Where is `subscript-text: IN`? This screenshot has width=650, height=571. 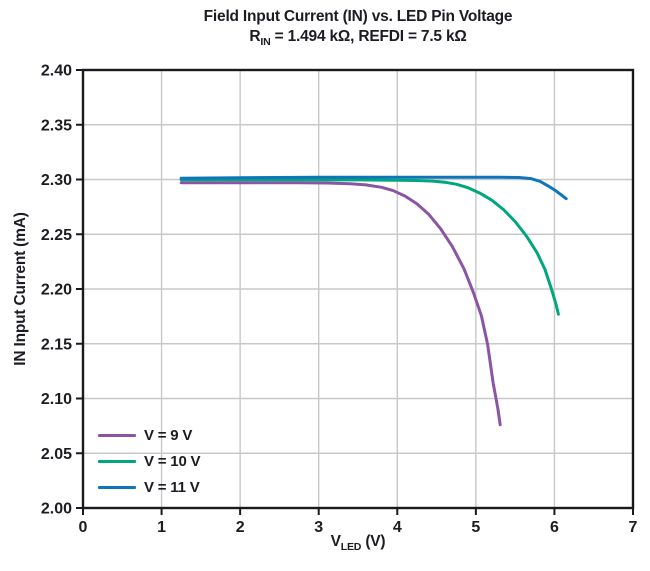
subscript-text: IN is located at coordinates (265, 42).